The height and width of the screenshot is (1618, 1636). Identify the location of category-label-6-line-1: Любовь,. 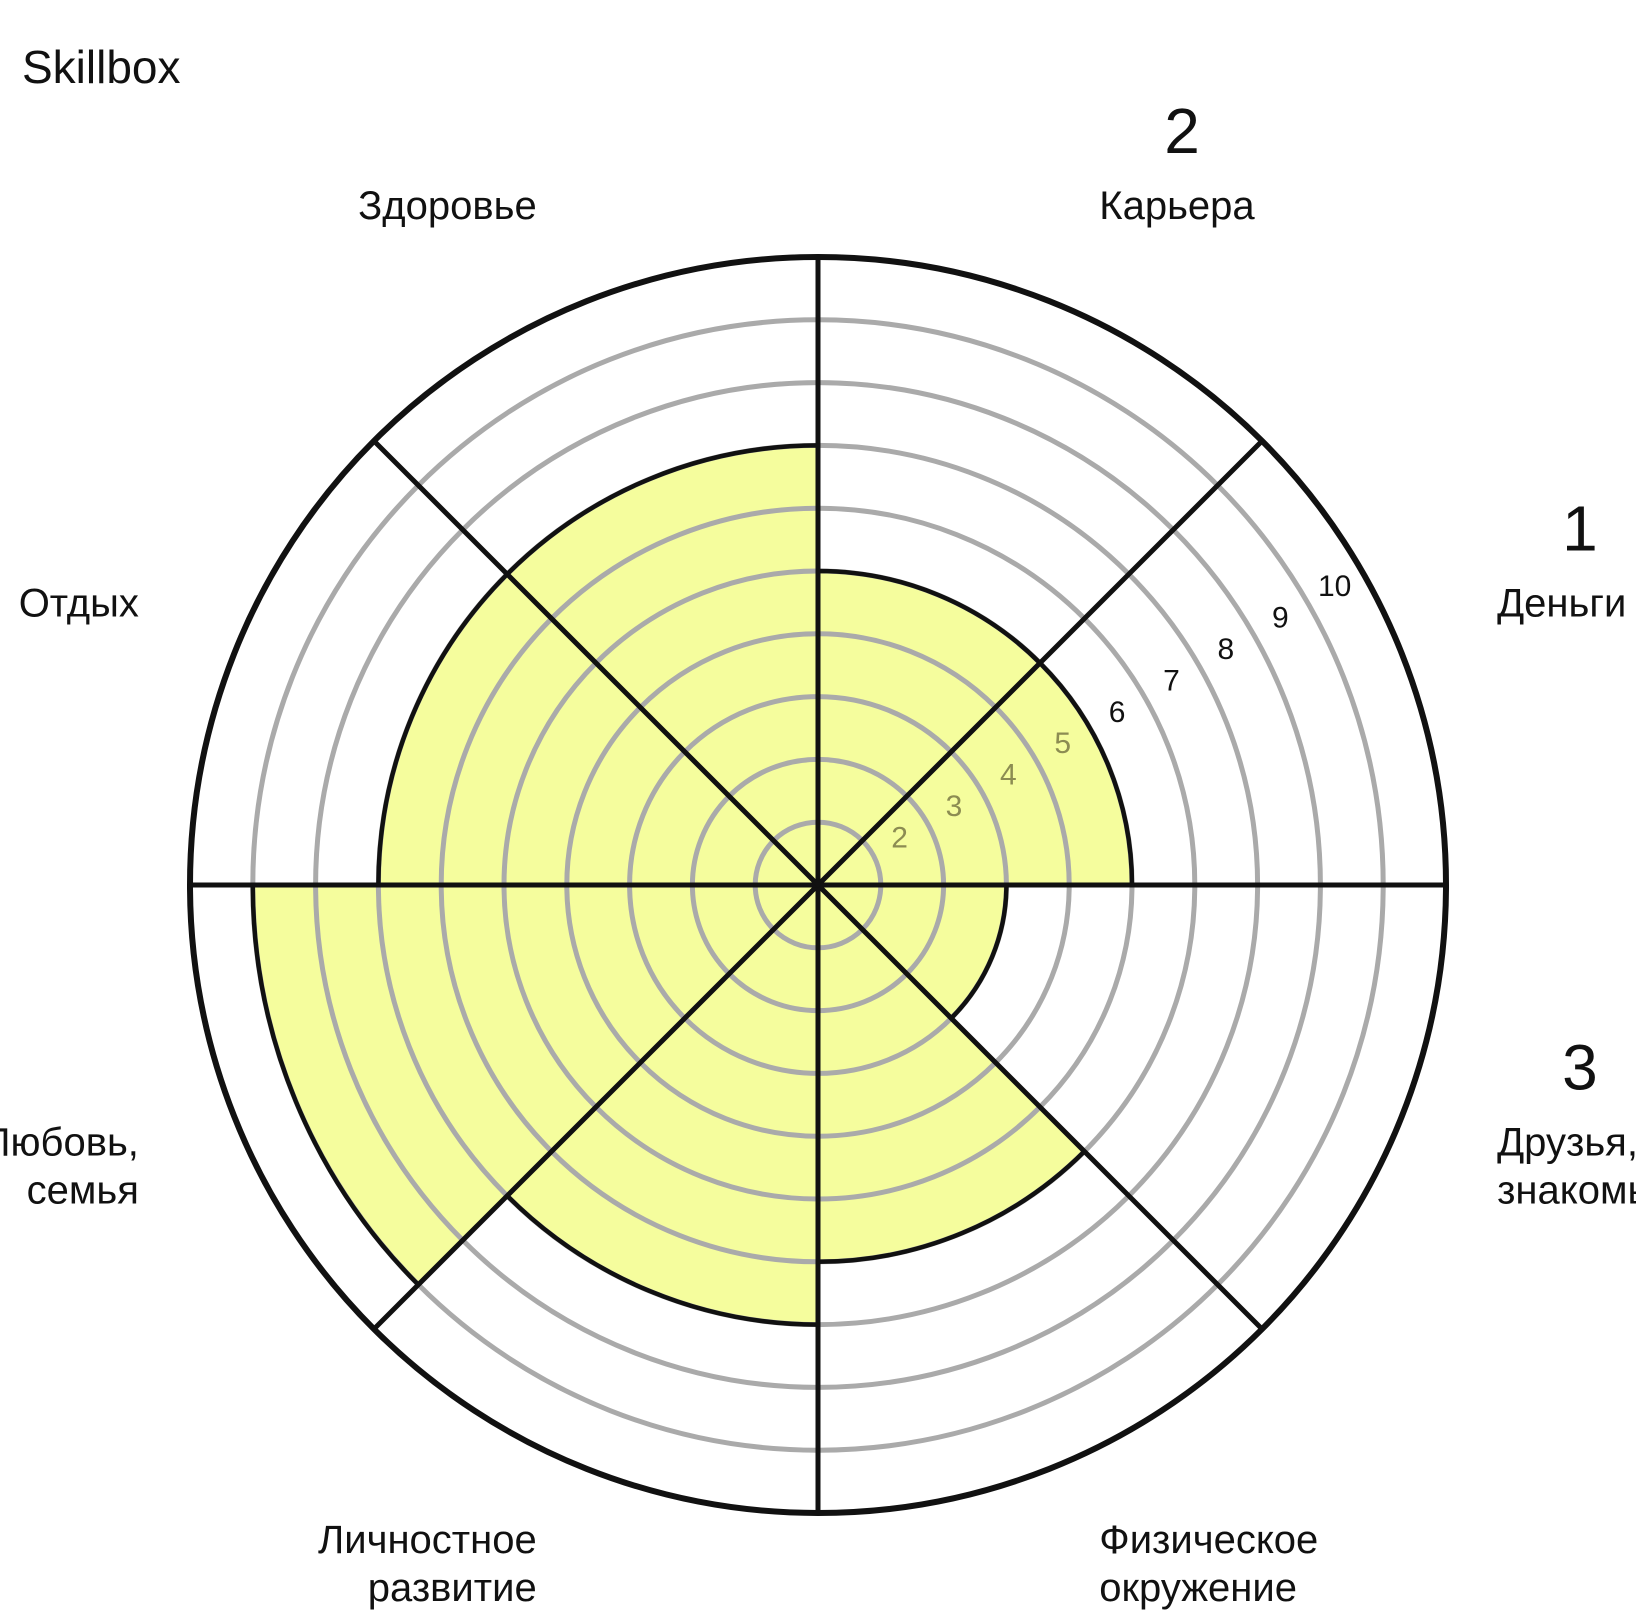
(69, 1142).